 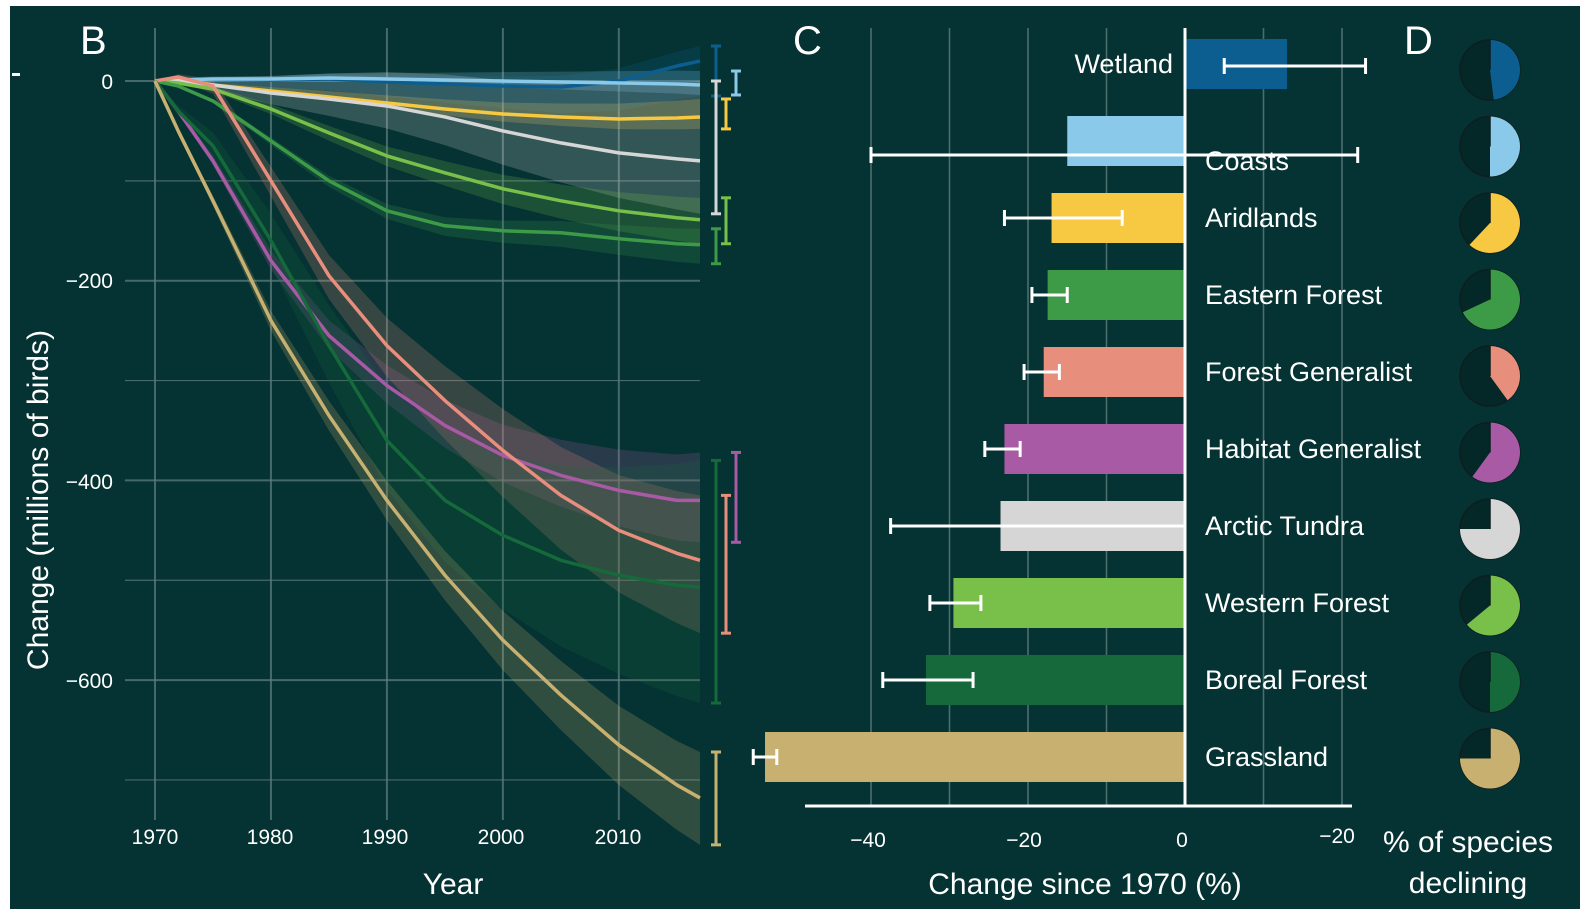 What do you see at coordinates (155, 837) in the screenshot?
I see `b-xtick-1970: 1970` at bounding box center [155, 837].